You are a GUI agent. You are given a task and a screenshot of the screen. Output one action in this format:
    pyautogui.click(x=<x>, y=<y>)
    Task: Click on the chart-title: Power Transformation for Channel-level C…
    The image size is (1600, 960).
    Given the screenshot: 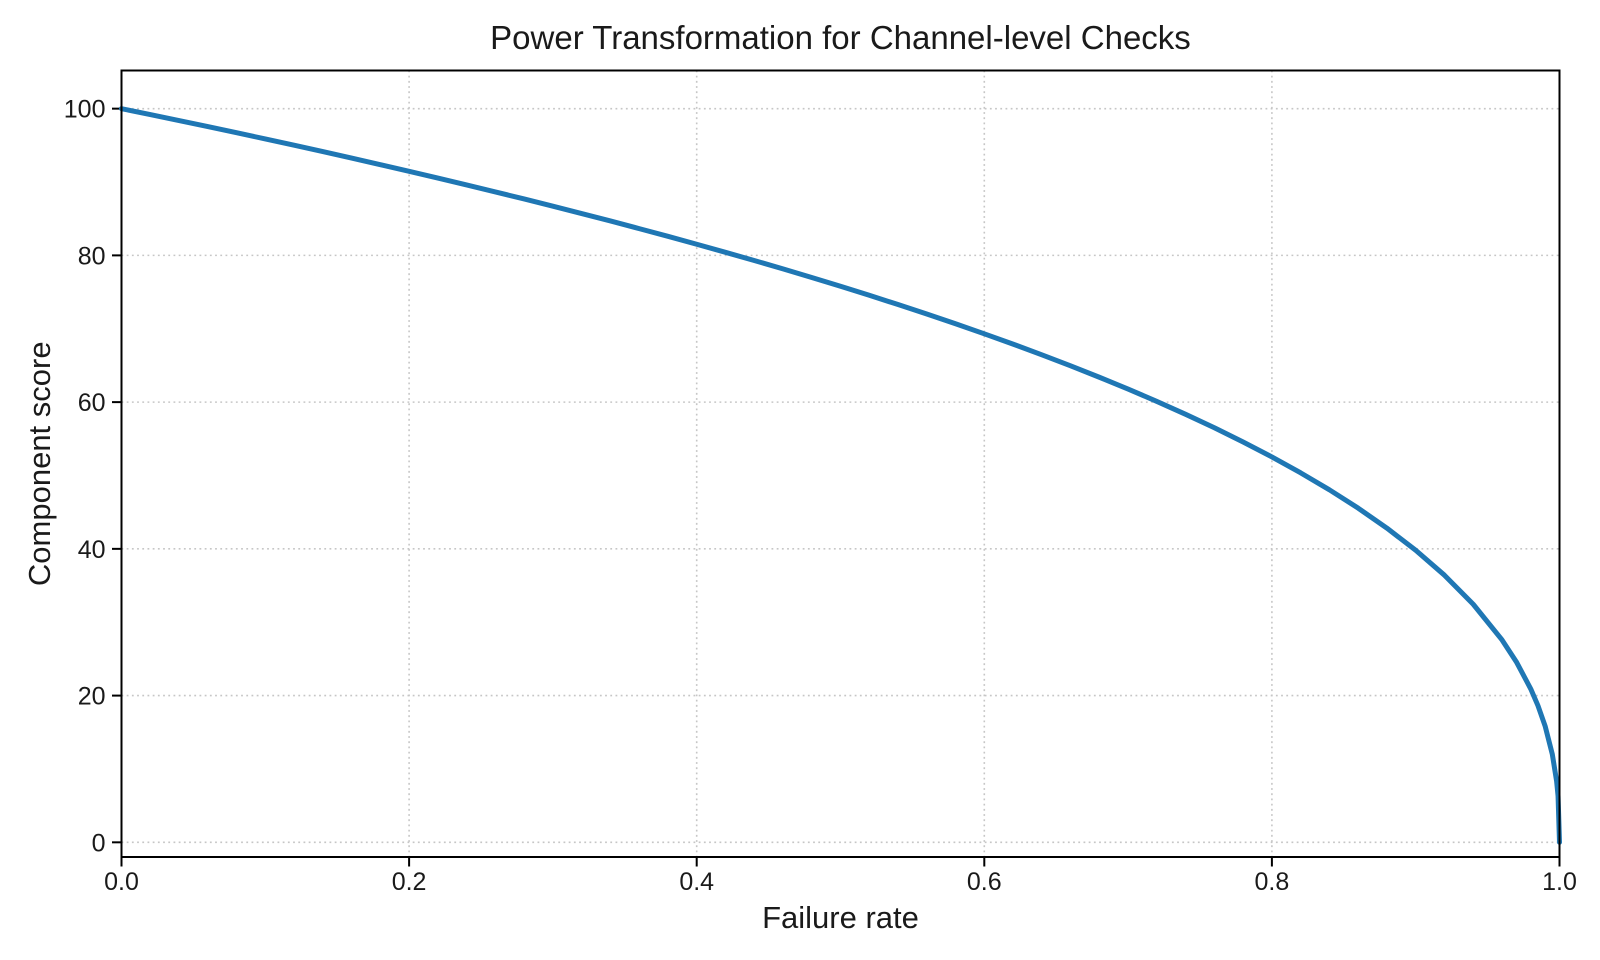 What is the action you would take?
    pyautogui.click(x=840, y=37)
    